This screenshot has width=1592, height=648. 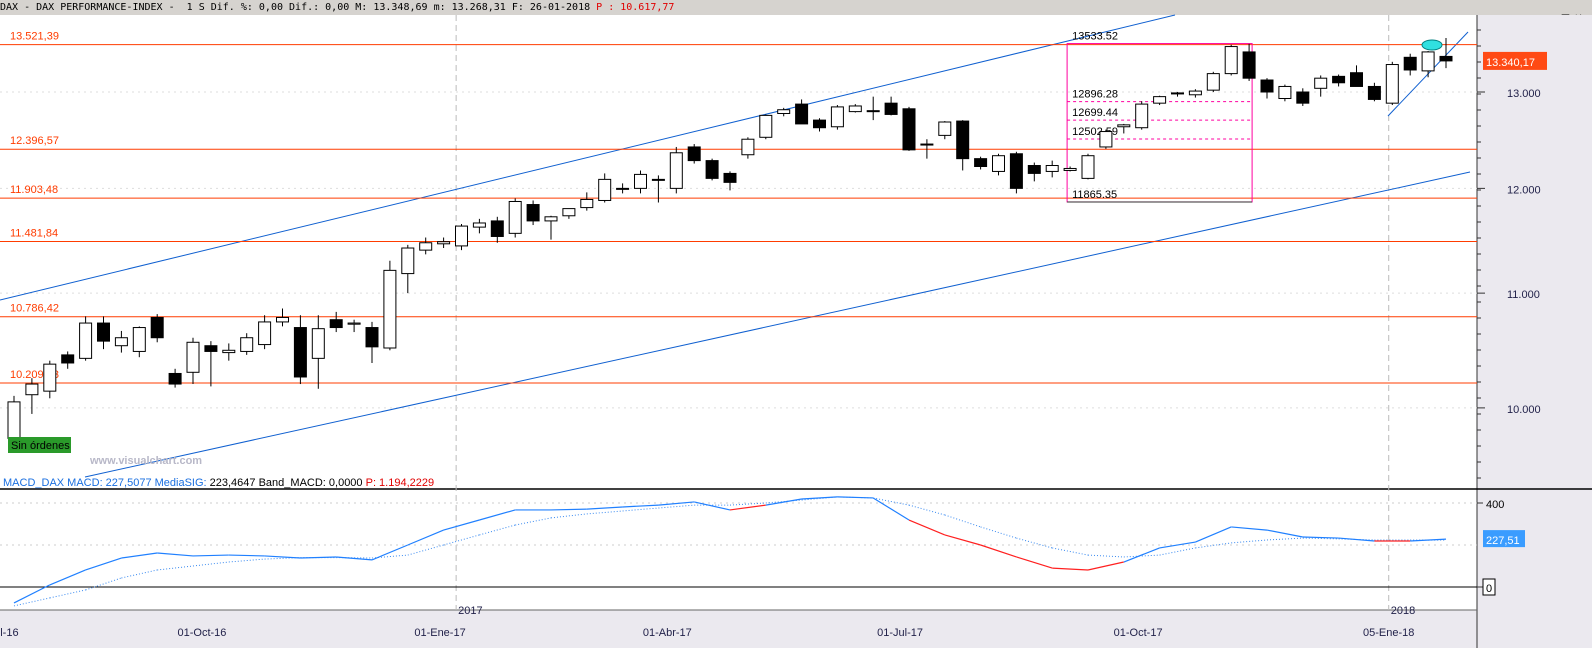 What do you see at coordinates (439, 633) in the screenshot?
I see `time-axis-label: 01-Ene-17` at bounding box center [439, 633].